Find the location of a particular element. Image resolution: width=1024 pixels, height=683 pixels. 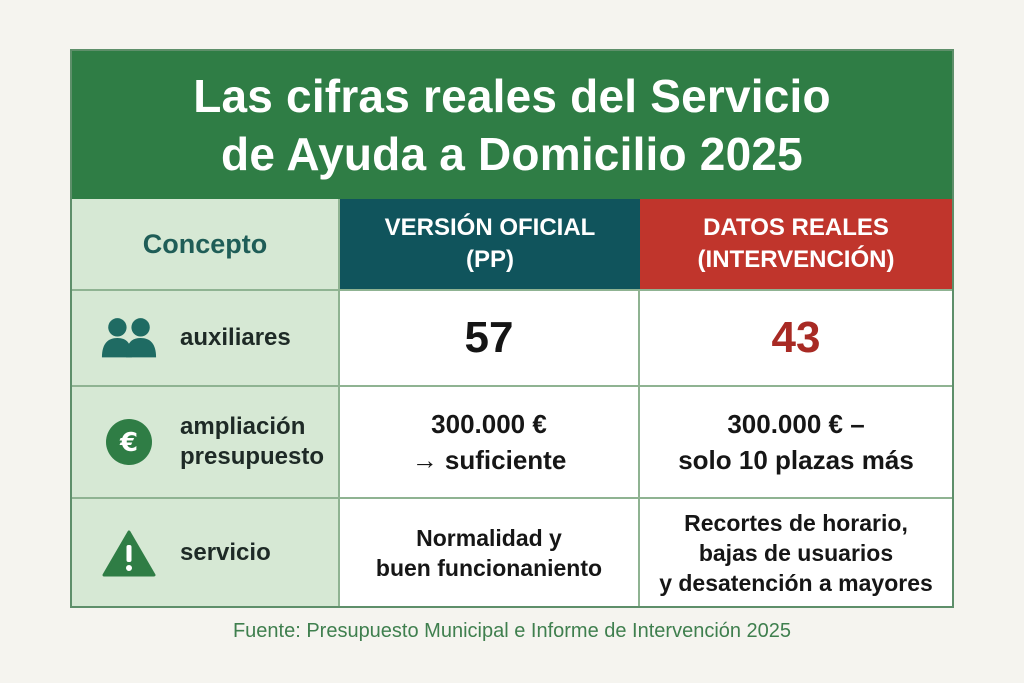

row-auxiliares-concept: auxiliares is located at coordinates (206, 337).